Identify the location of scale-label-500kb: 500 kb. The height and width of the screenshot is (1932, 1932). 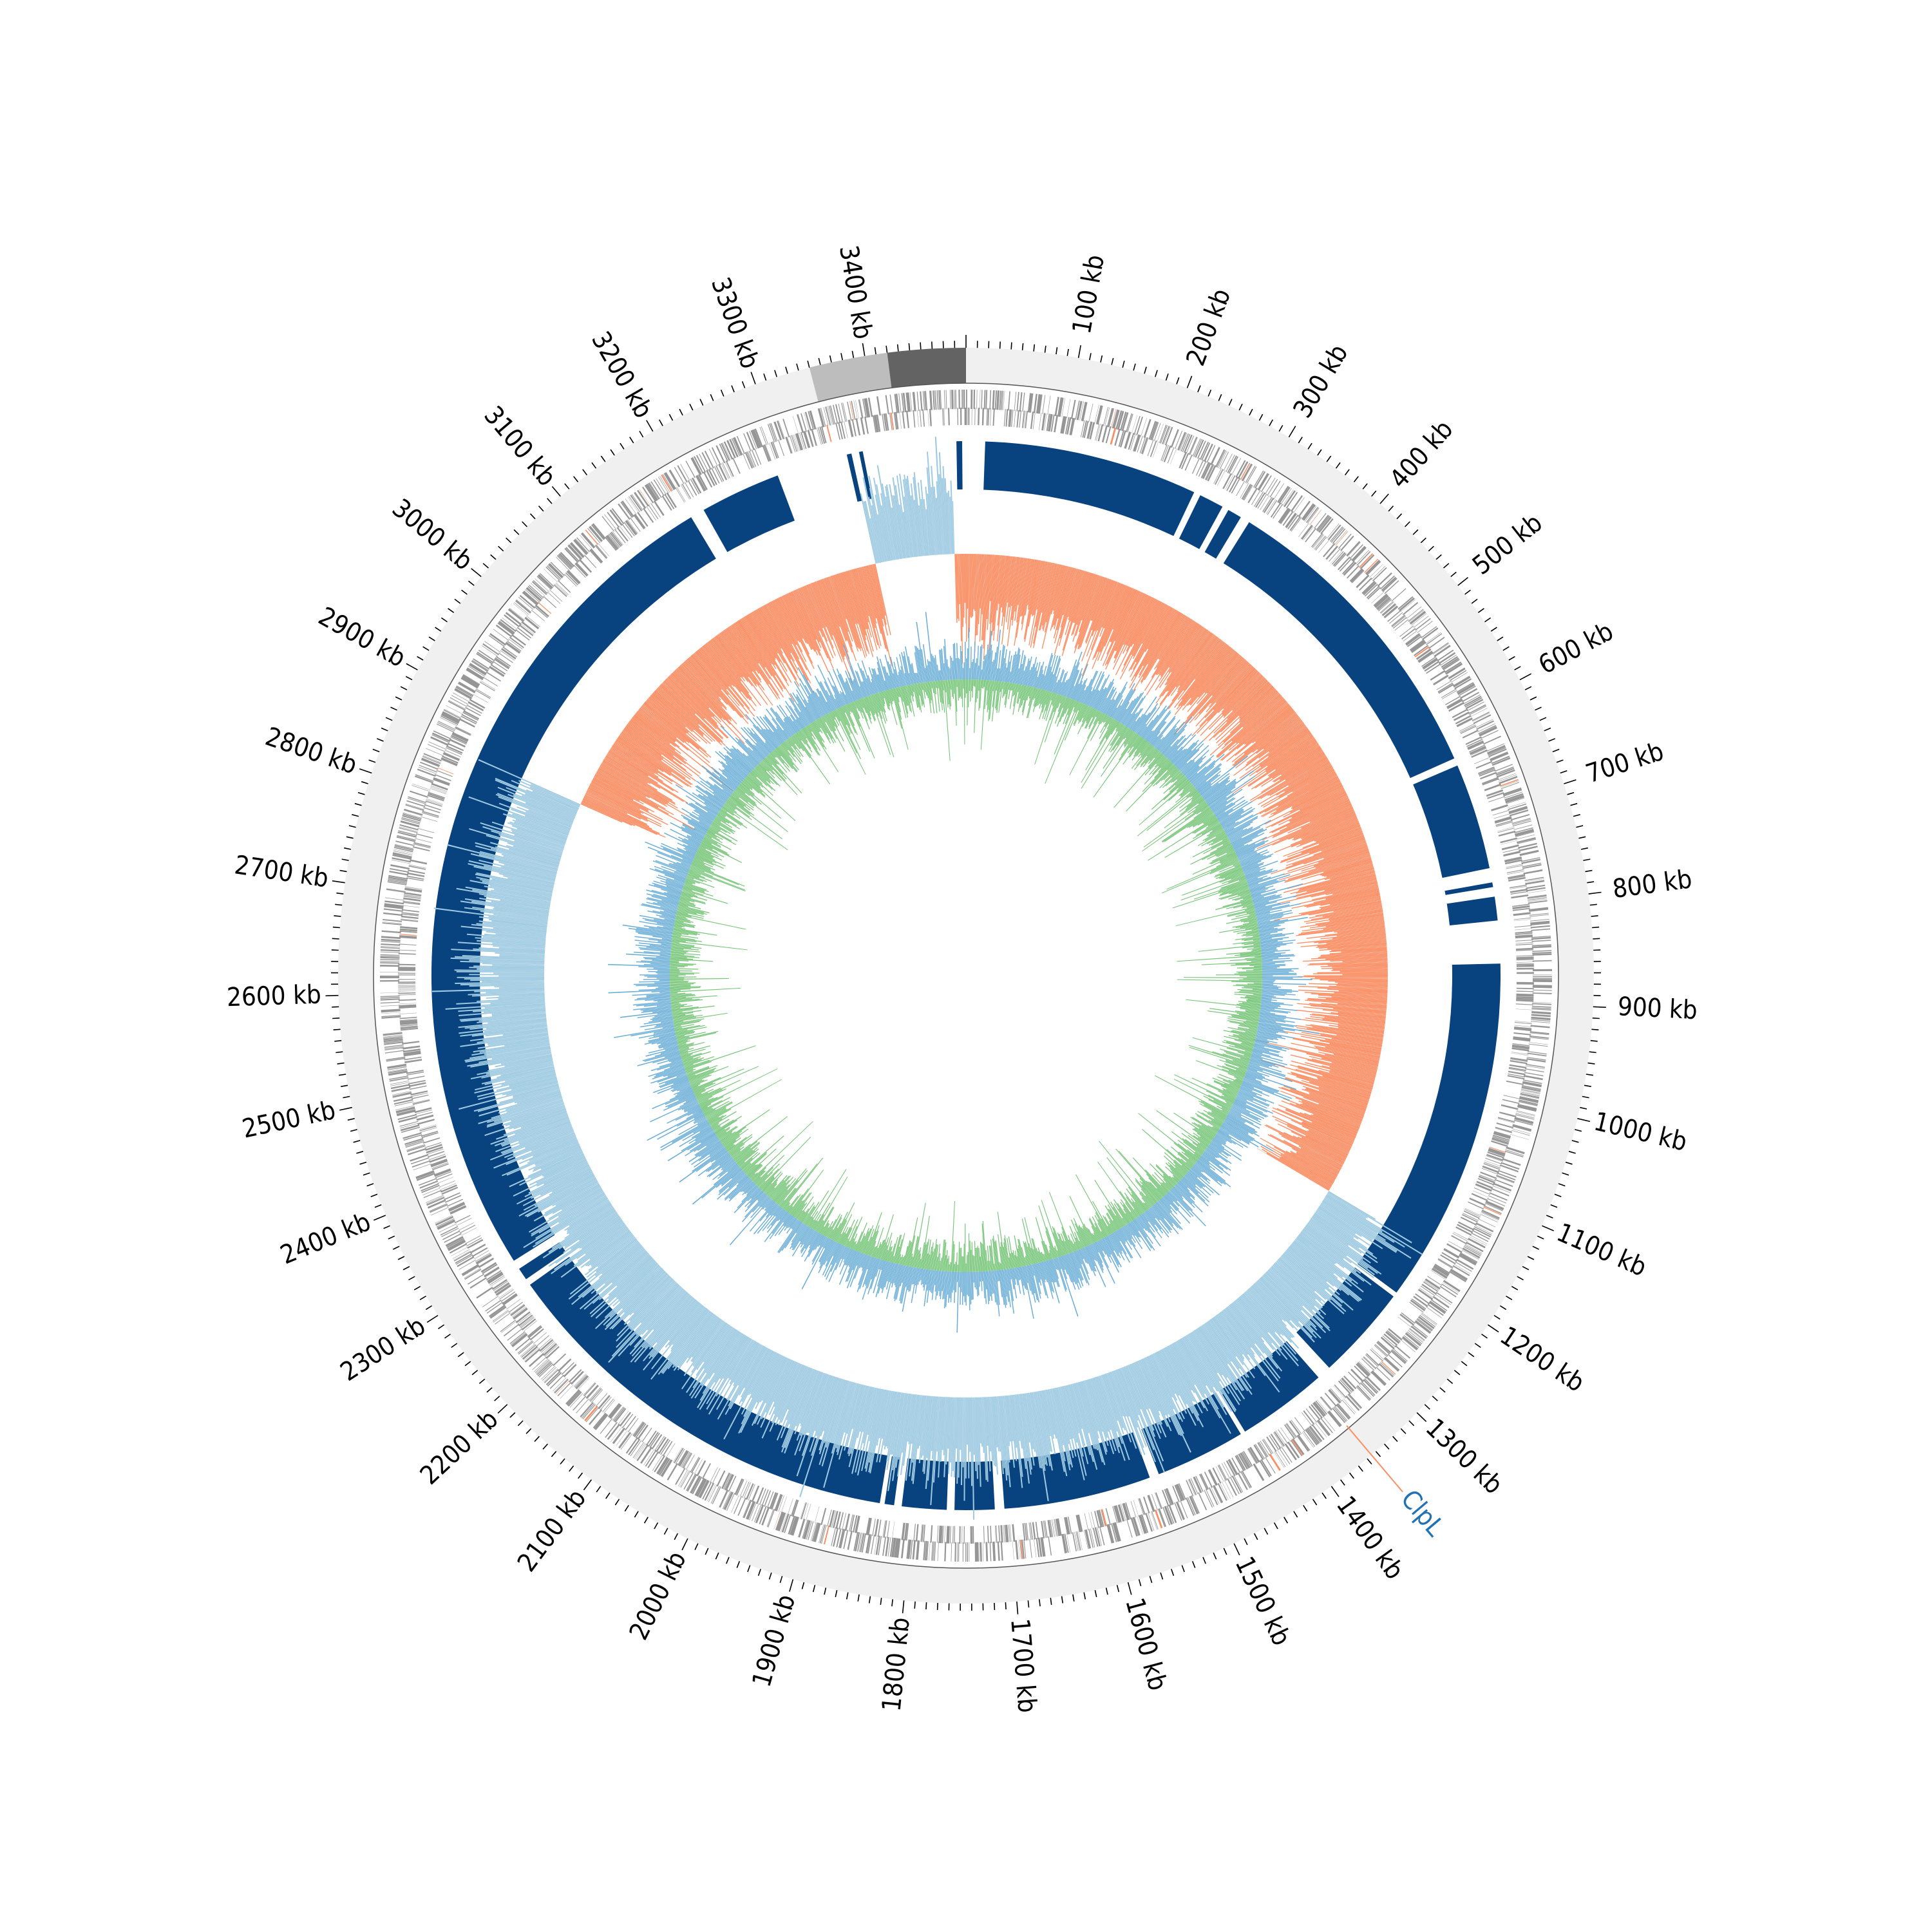
(1508, 544).